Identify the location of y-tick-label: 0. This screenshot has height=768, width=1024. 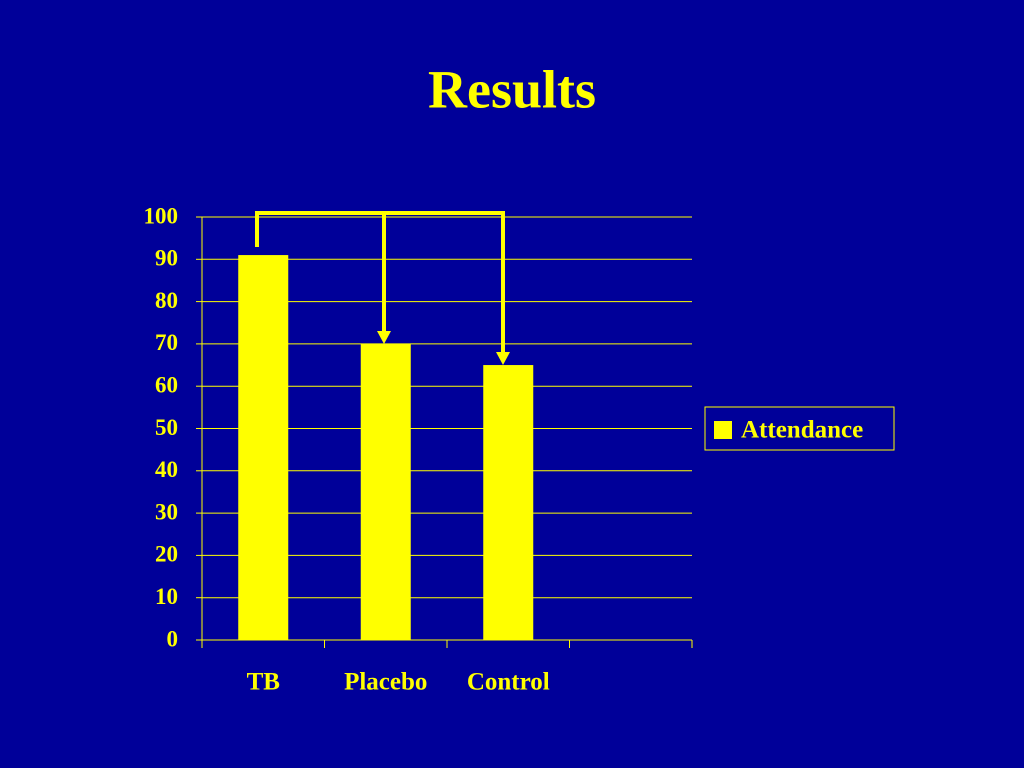
(173, 638).